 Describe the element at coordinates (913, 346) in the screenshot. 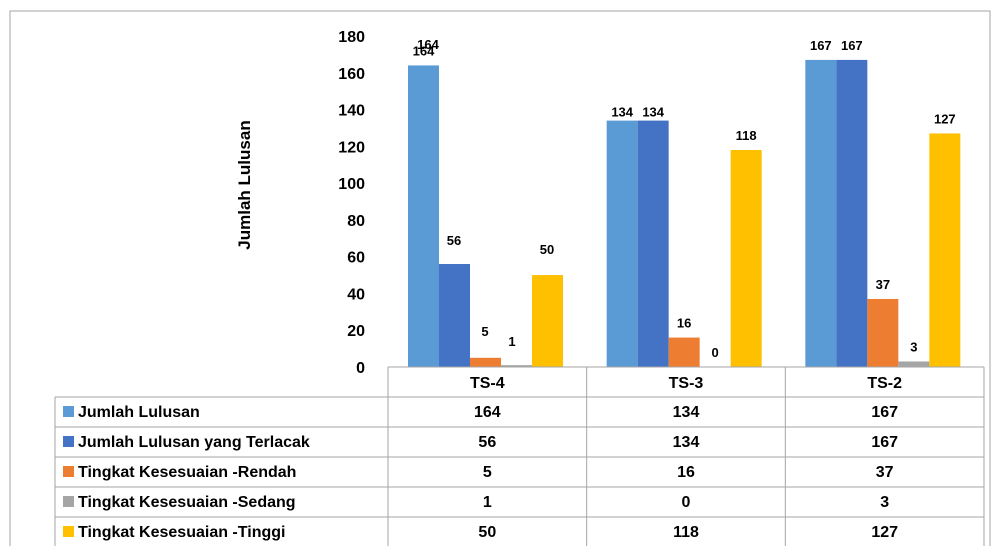

I see `data-label: 3` at that location.